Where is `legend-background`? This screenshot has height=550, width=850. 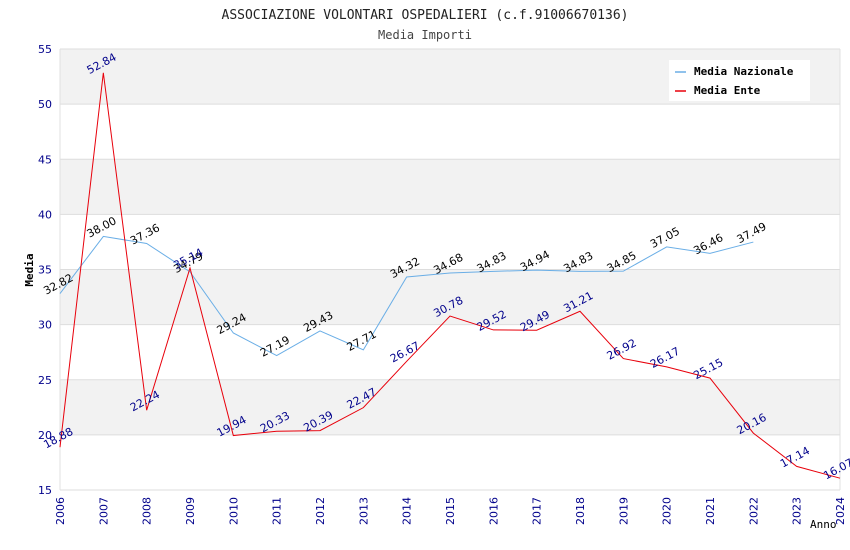 legend-background is located at coordinates (739, 80).